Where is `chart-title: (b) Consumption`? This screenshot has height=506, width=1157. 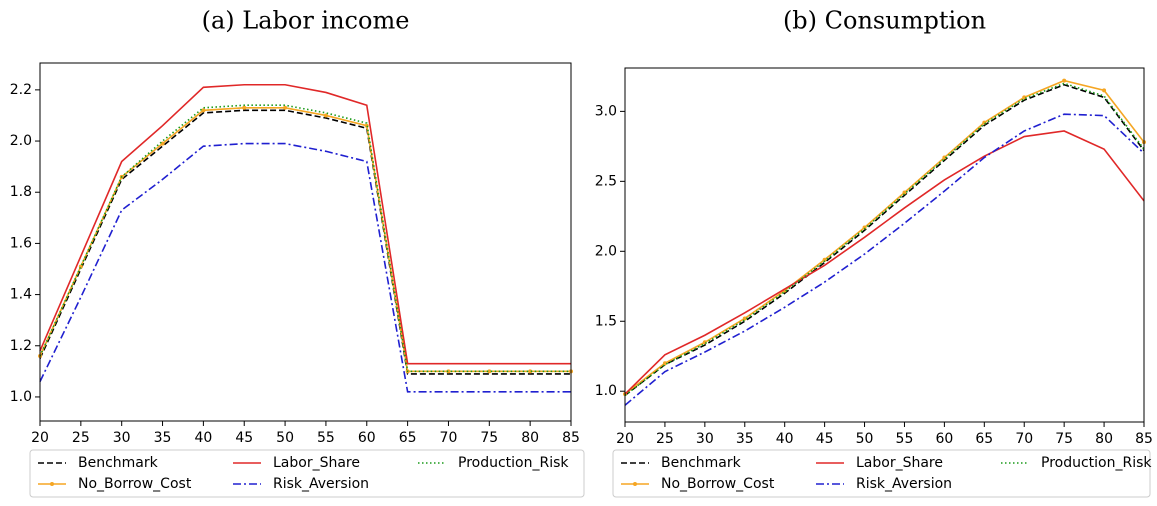 chart-title: (b) Consumption is located at coordinates (884, 21).